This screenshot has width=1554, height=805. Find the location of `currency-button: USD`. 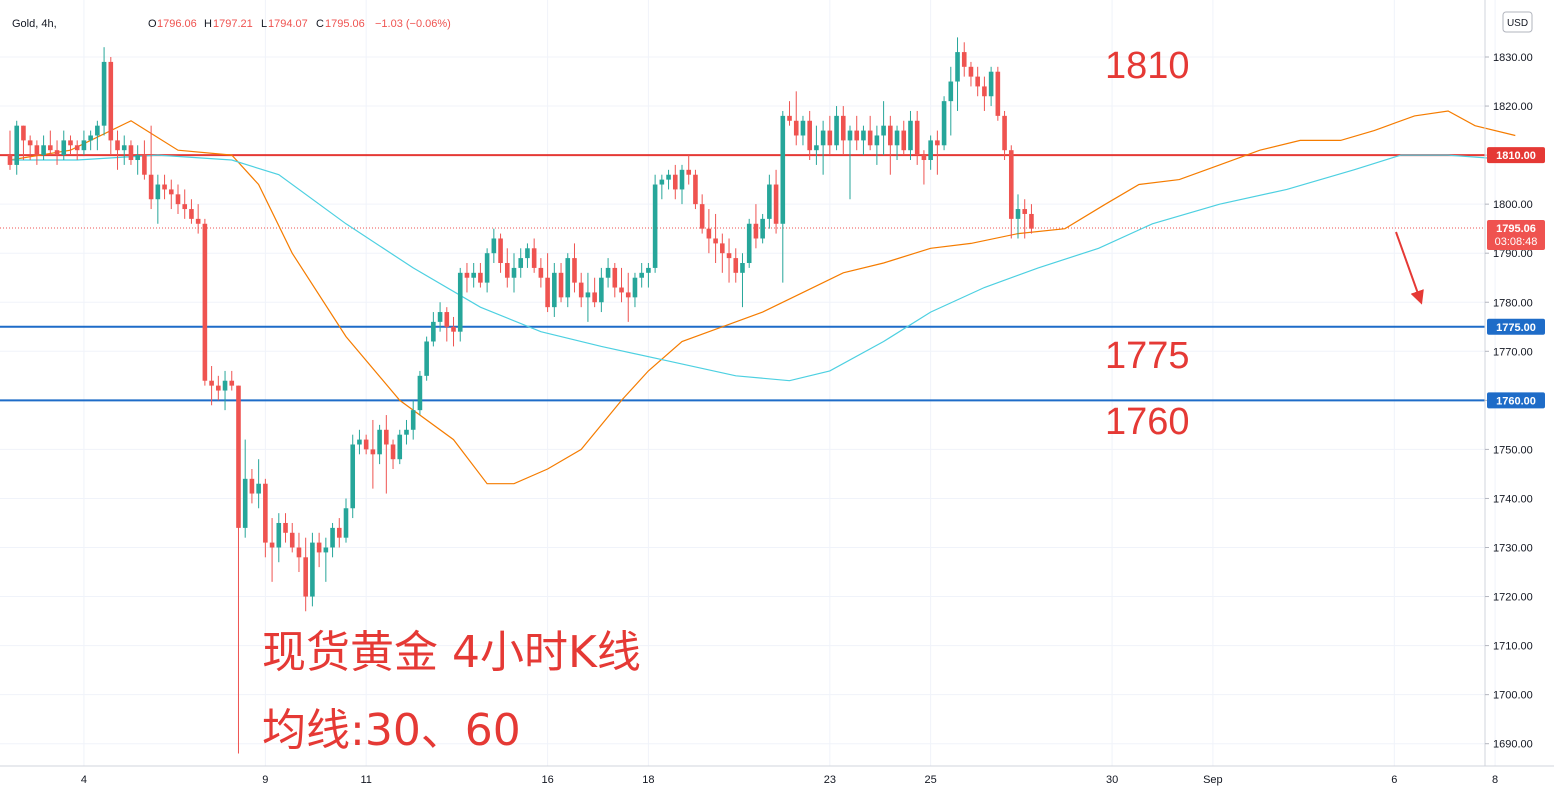

currency-button: USD is located at coordinates (1517, 22).